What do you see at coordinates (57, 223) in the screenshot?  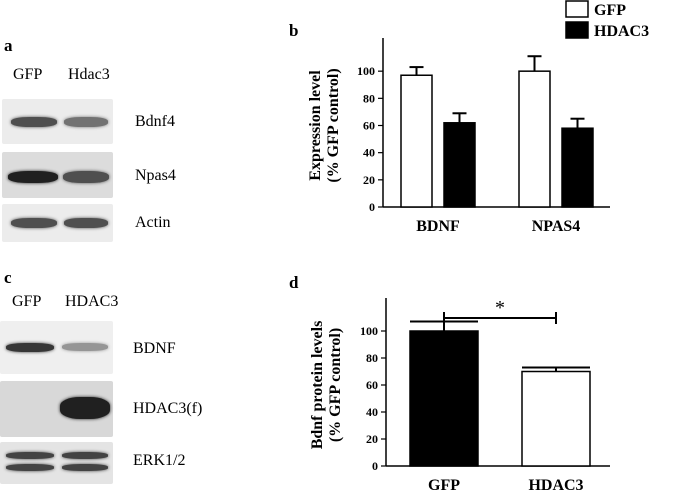 I see `gel-actin` at bounding box center [57, 223].